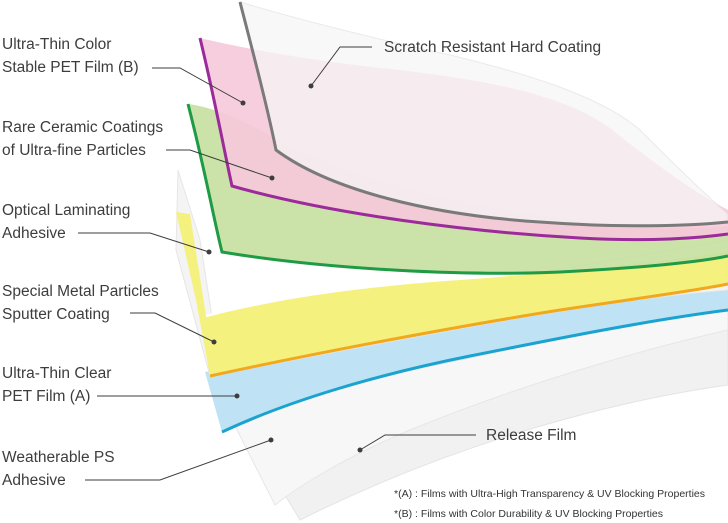 This screenshot has height=523, width=728. What do you see at coordinates (58, 457) in the screenshot?
I see `label-ps-adhesive-line1: Weatherable PS` at bounding box center [58, 457].